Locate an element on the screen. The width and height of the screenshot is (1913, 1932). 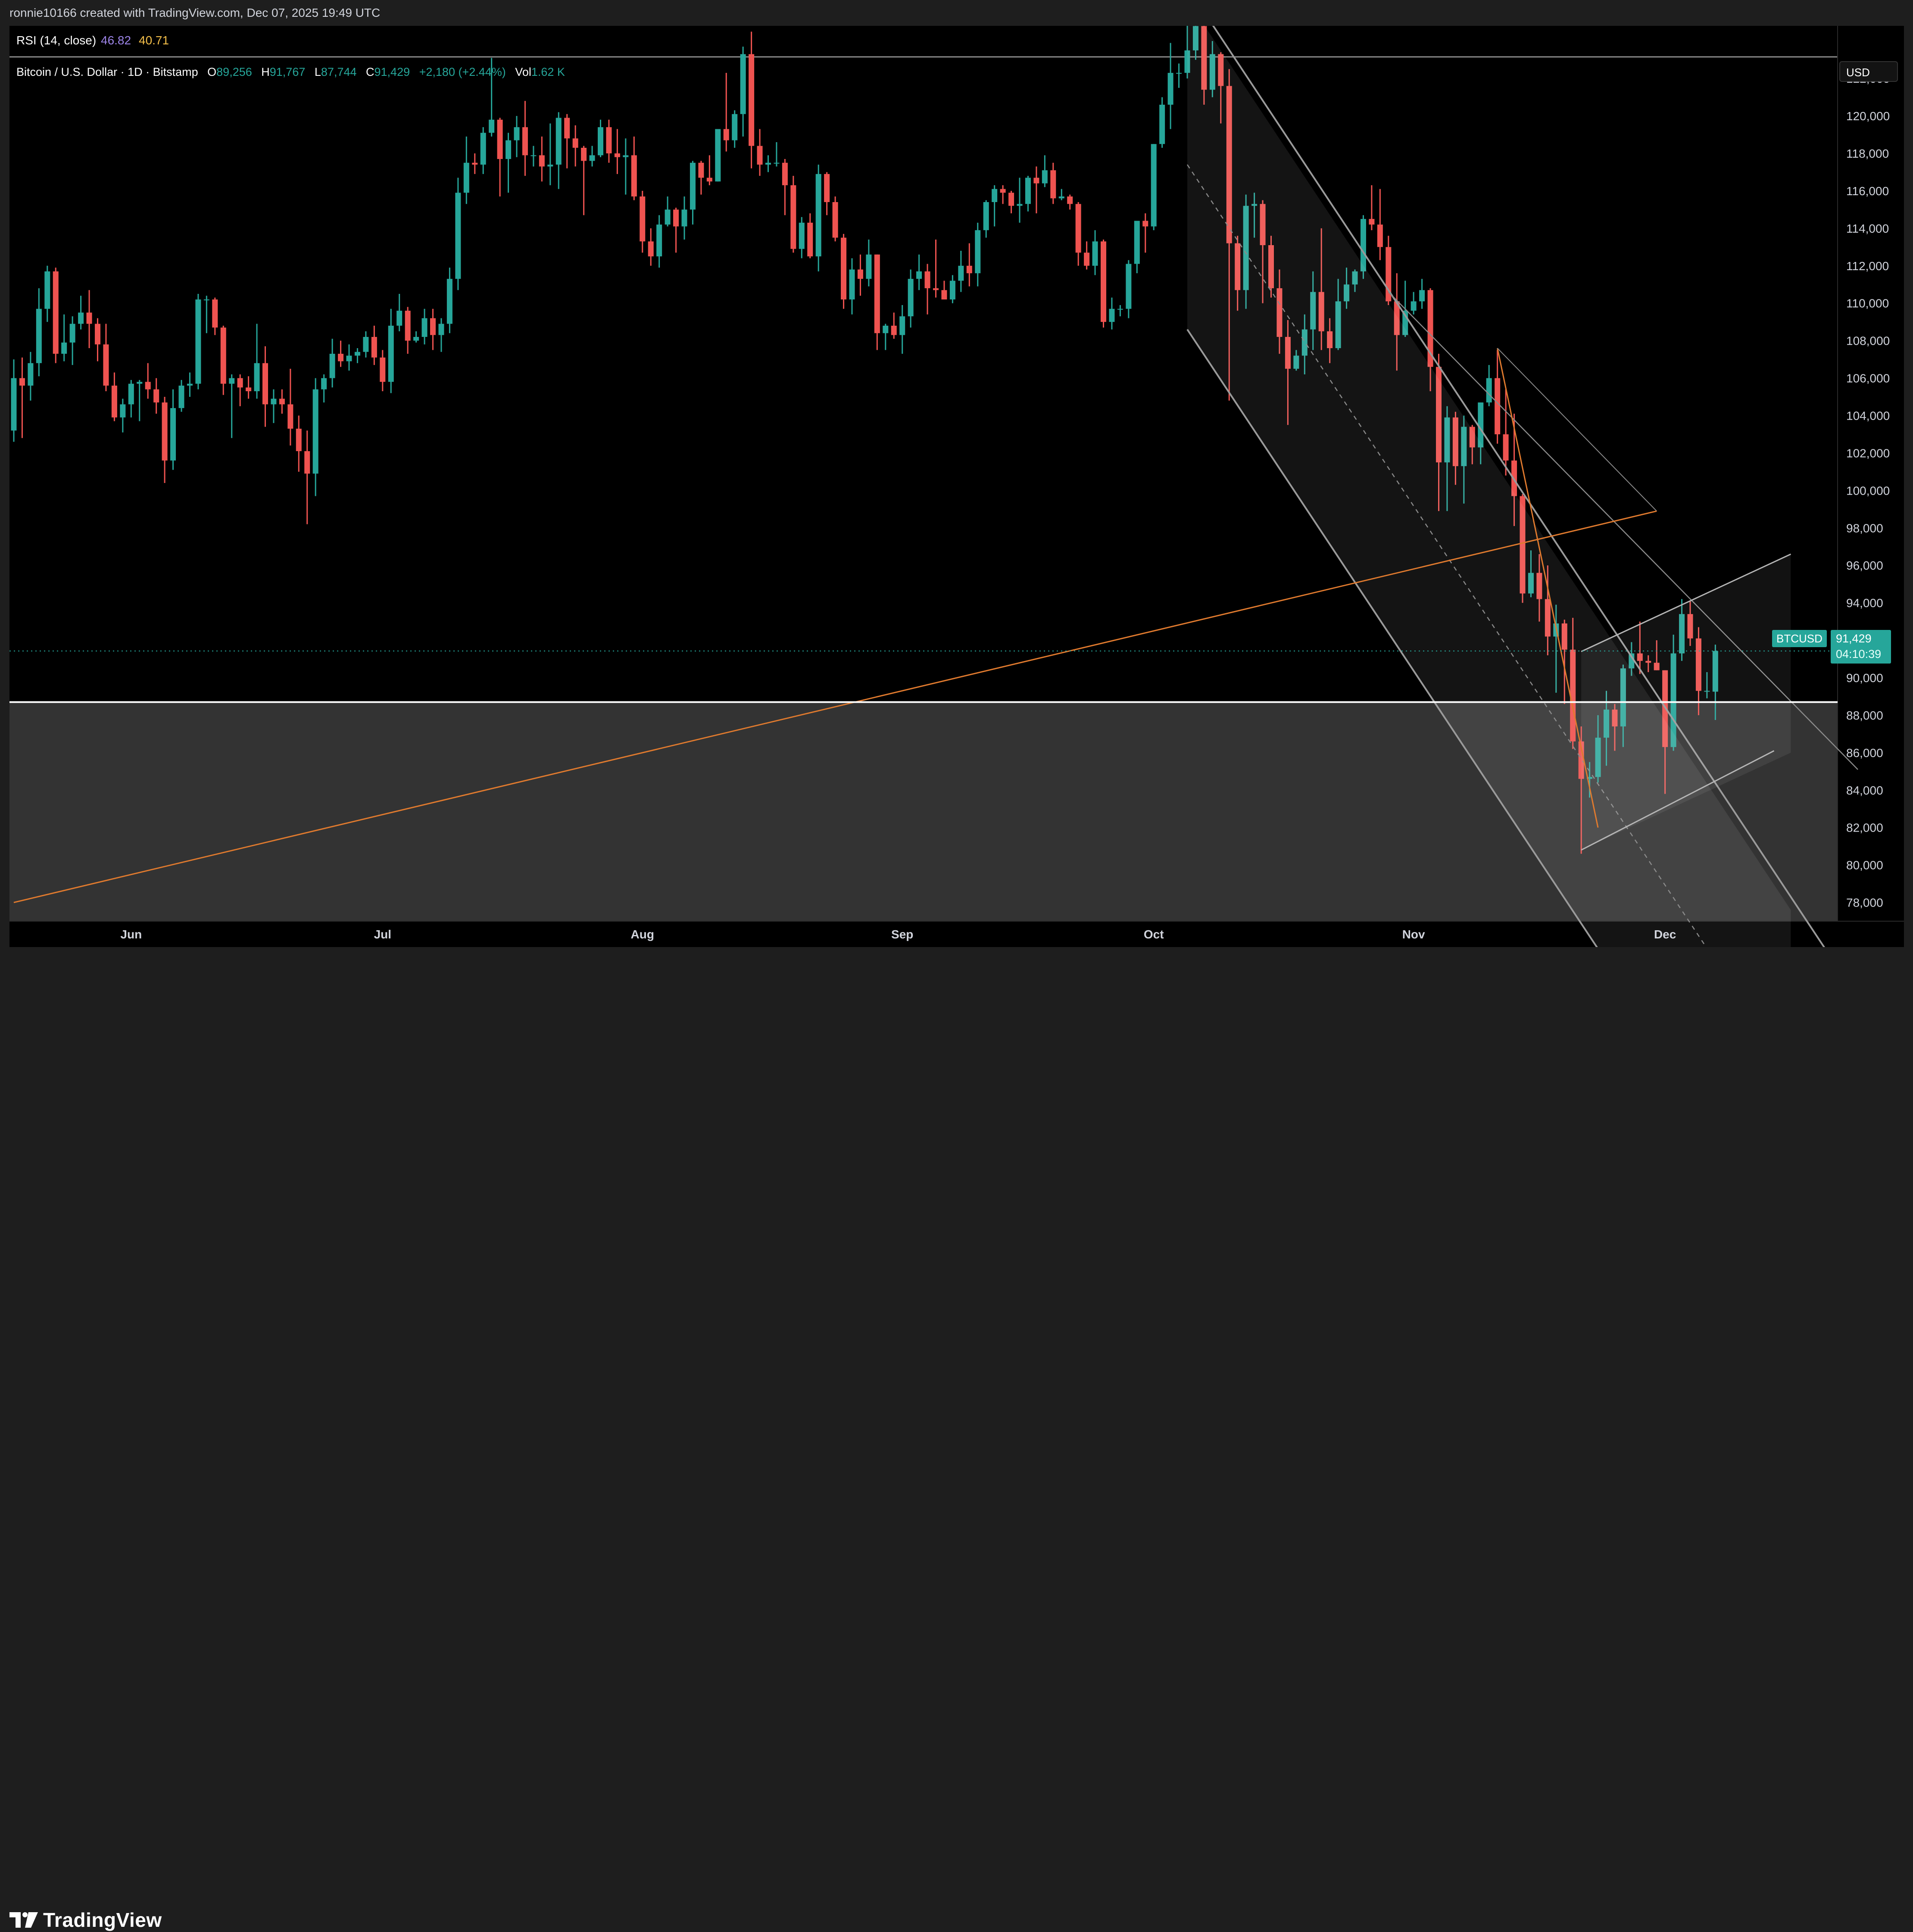
time-tick-label: Aug is located at coordinates (642, 934).